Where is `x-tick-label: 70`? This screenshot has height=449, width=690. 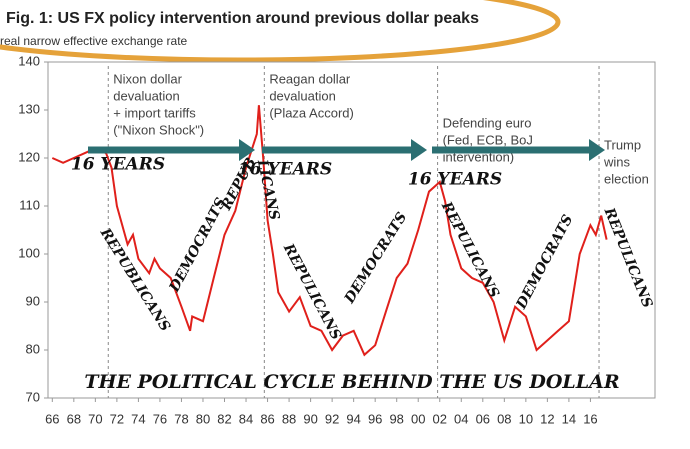 x-tick-label: 70 is located at coordinates (95, 418).